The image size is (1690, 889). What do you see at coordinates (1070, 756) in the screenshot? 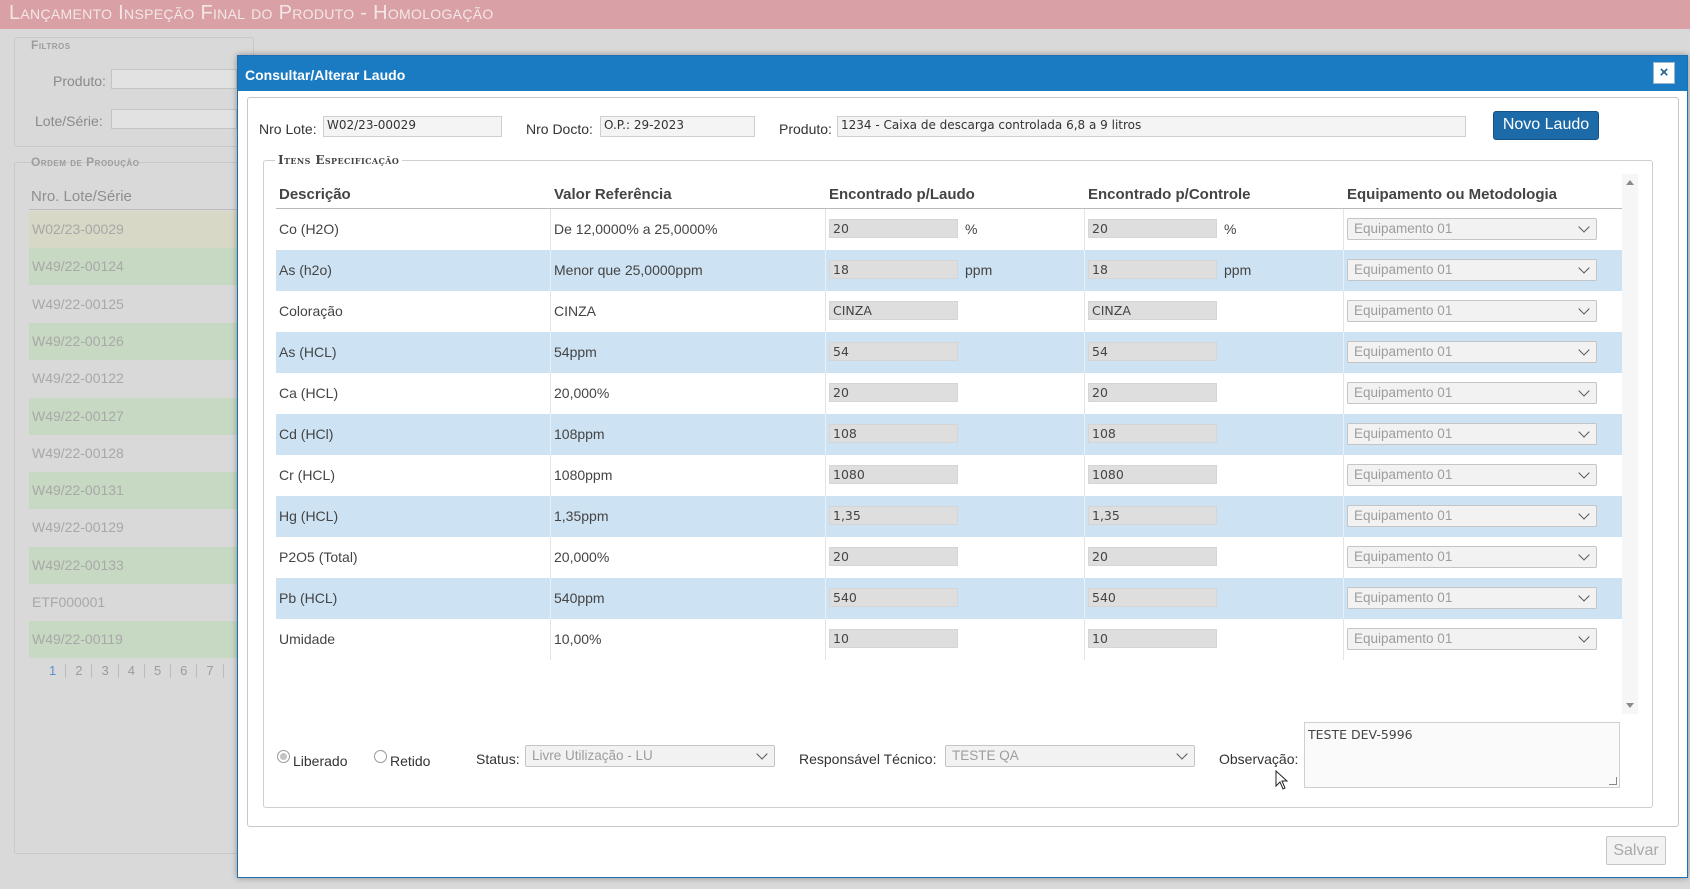
I see `responsavel-select: TESTE QA` at bounding box center [1070, 756].